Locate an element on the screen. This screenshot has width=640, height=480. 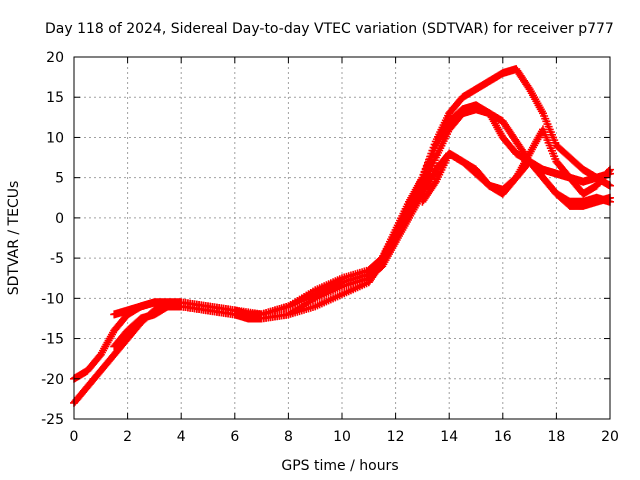
y-tick-label: -15 is located at coordinates (52, 340).